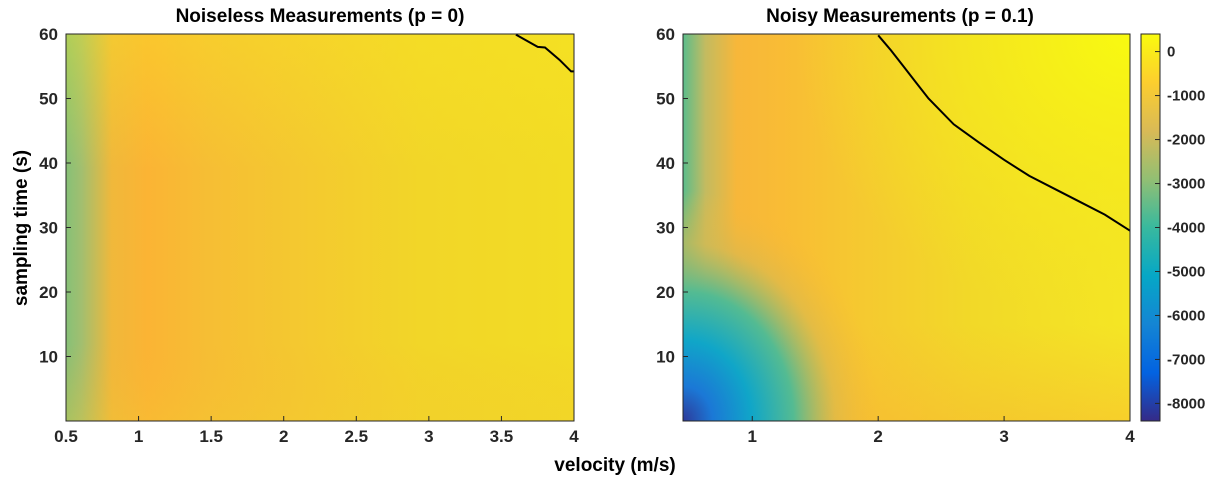 This screenshot has height=481, width=1229. Describe the element at coordinates (1186, 96) in the screenshot. I see `colorbar-tick-label: -1000` at that location.